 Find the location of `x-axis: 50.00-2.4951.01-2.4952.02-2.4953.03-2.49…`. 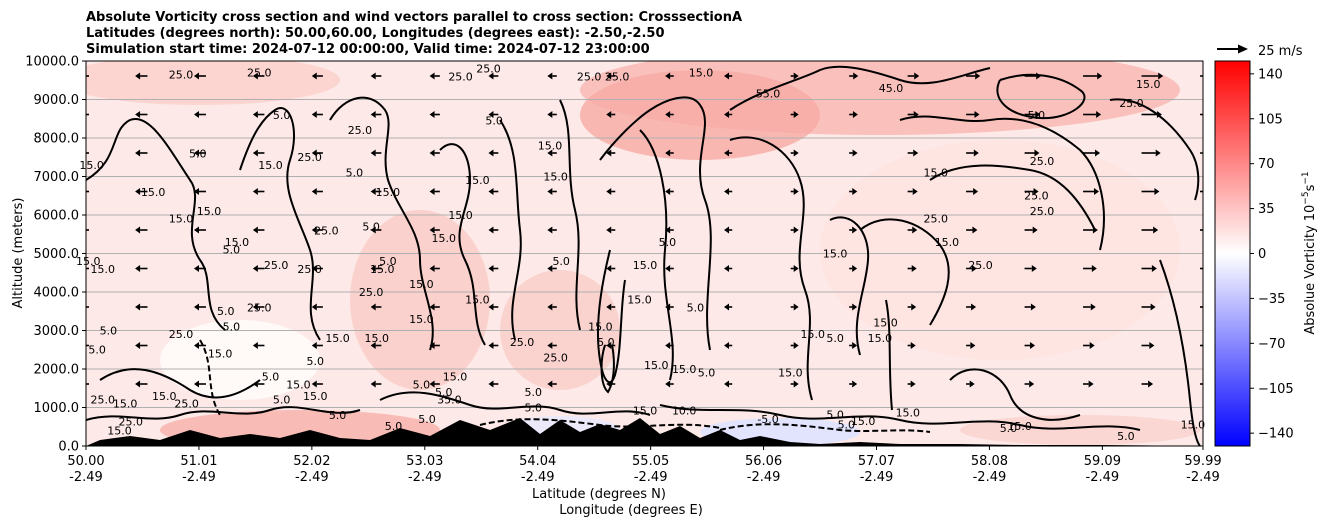

x-axis: 50.00-2.4951.01-2.4952.02-2.4953.03-2.49… is located at coordinates (644, 465).